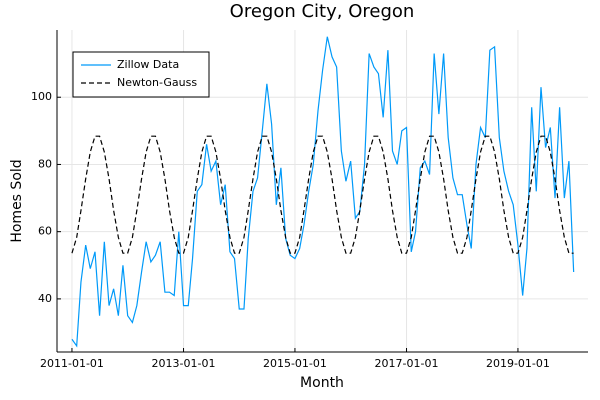 The width and height of the screenshot is (600, 400). What do you see at coordinates (141, 74) in the screenshot?
I see `legend-box` at bounding box center [141, 74].